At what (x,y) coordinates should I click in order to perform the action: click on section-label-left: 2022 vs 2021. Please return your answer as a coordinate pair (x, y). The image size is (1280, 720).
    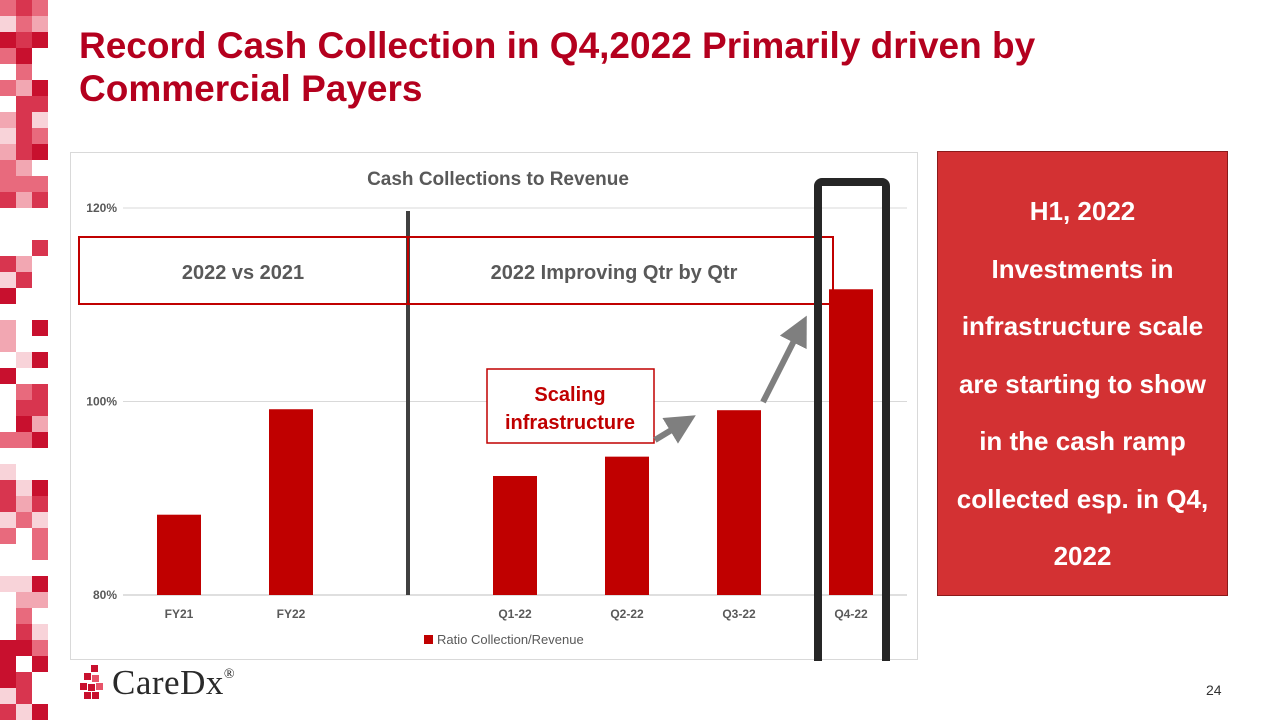
    Looking at the image, I should click on (243, 273).